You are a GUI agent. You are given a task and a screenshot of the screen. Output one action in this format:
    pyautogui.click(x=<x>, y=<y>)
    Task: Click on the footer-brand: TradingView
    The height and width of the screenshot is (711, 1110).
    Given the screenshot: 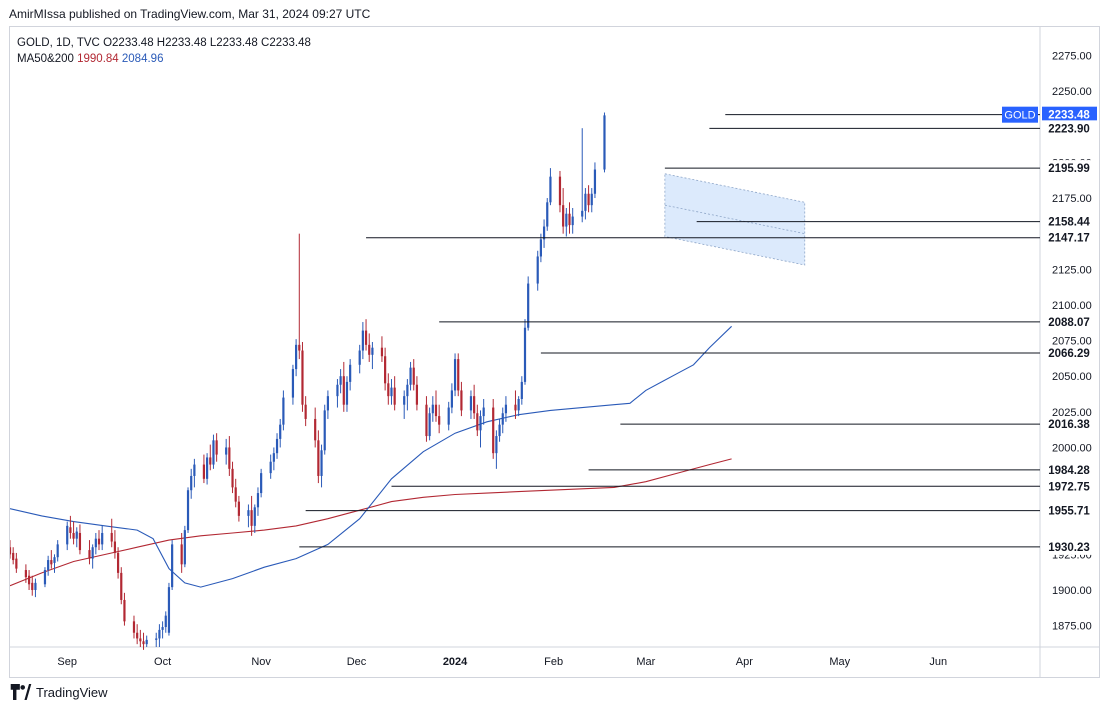 What is the action you would take?
    pyautogui.click(x=59, y=692)
    